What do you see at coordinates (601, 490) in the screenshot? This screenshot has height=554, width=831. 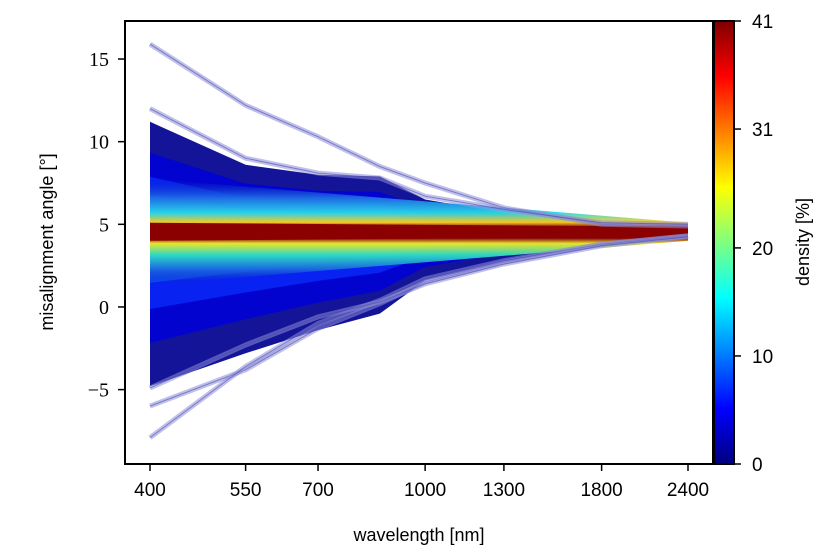 I see `x-tick-label-1800: 1800` at bounding box center [601, 490].